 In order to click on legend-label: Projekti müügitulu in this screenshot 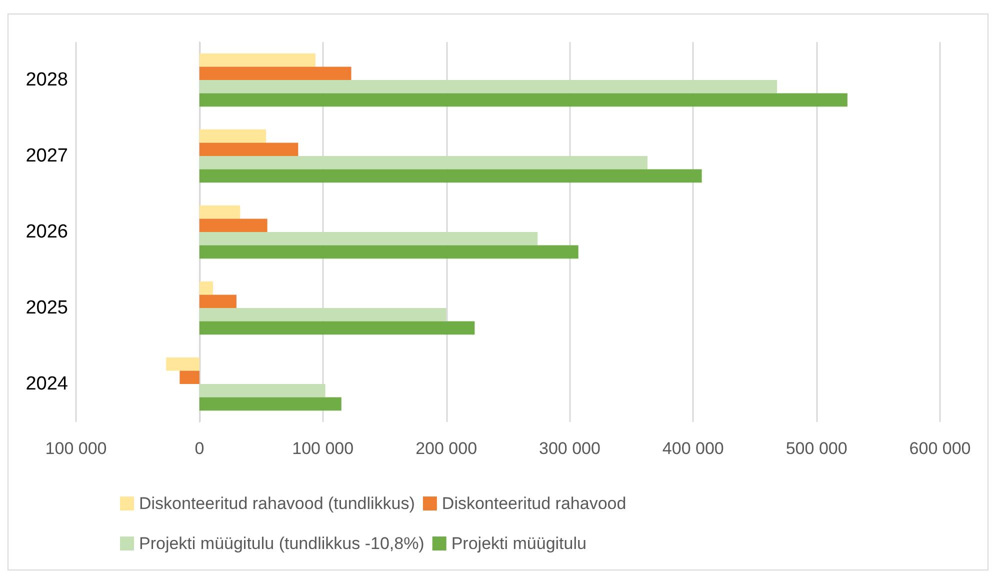, I will do `click(518, 543)`.